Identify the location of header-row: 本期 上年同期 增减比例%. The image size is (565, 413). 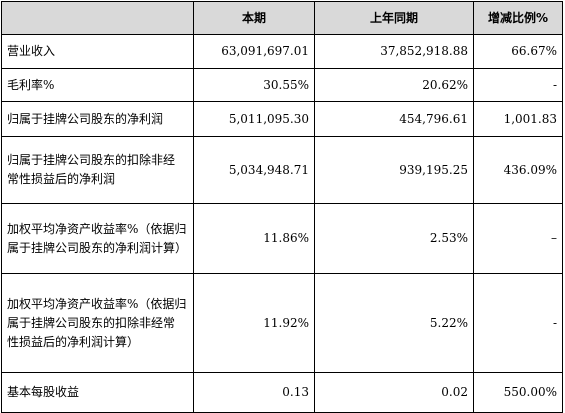
(282, 18).